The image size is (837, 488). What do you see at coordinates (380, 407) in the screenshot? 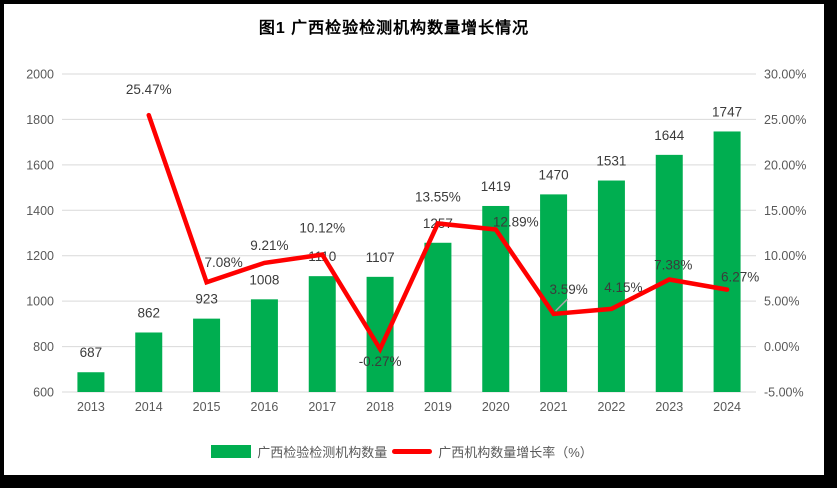
I see `x-tick-label: 2018` at bounding box center [380, 407].